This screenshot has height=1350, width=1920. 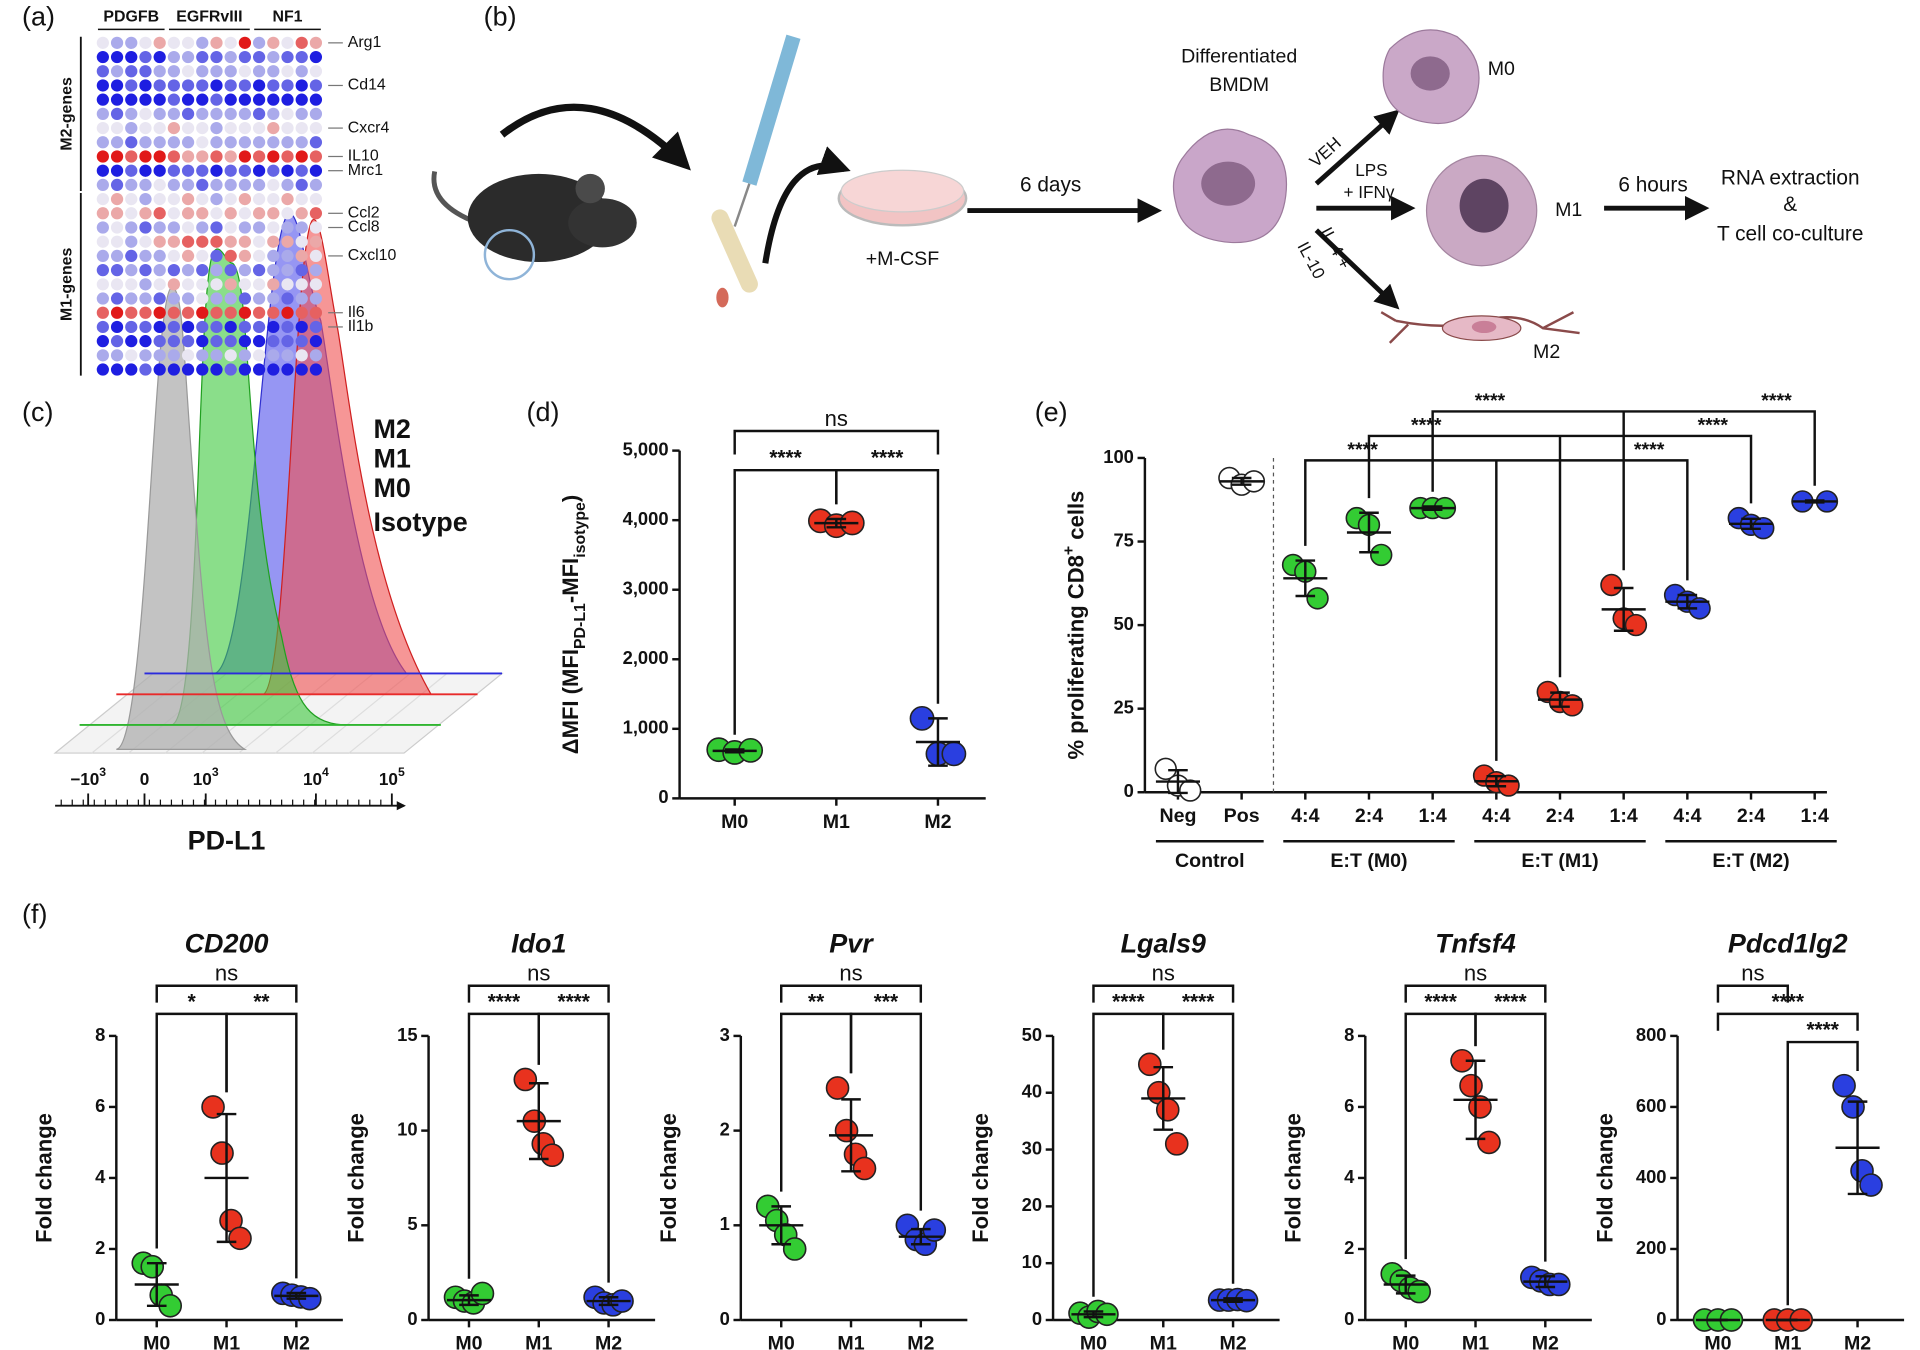 I want to click on y-tick-label: 3,000, so click(x=646, y=588).